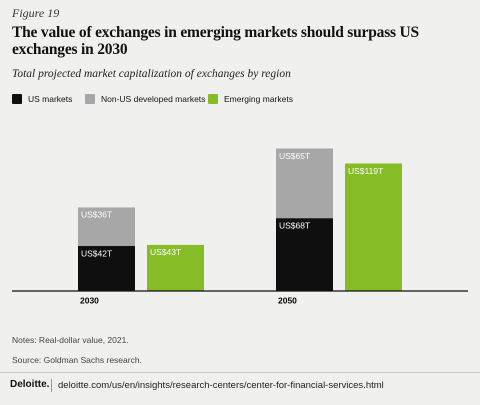 Image resolution: width=480 pixels, height=405 pixels. What do you see at coordinates (294, 156) in the screenshot?
I see `value-label: US$65T` at bounding box center [294, 156].